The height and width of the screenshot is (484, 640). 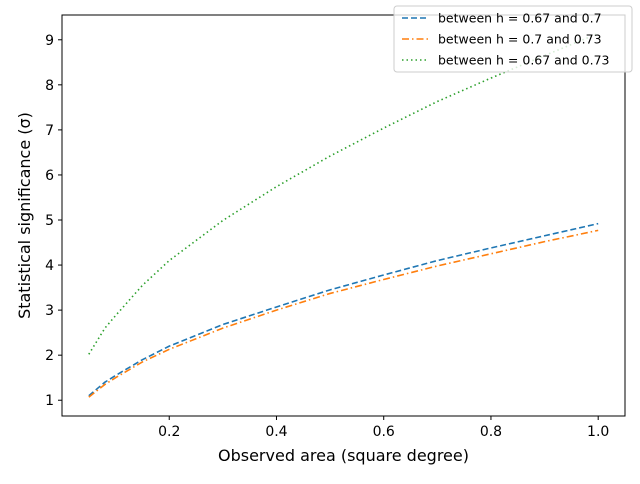 I want to click on legend-box, so click(x=513, y=39).